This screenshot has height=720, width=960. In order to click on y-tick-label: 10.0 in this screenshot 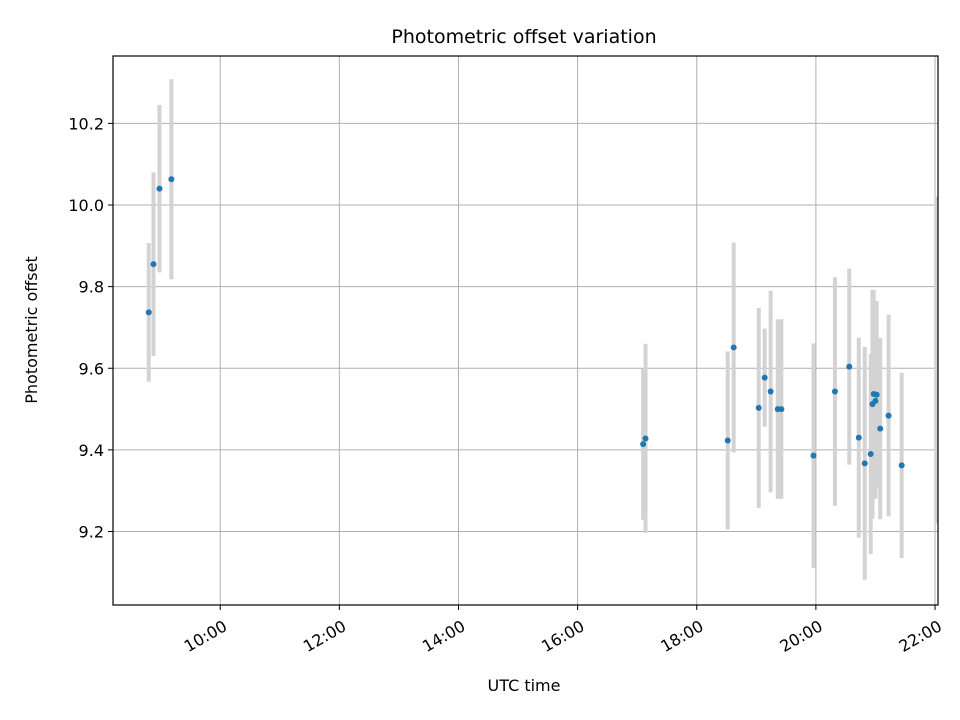, I will do `click(86, 205)`.